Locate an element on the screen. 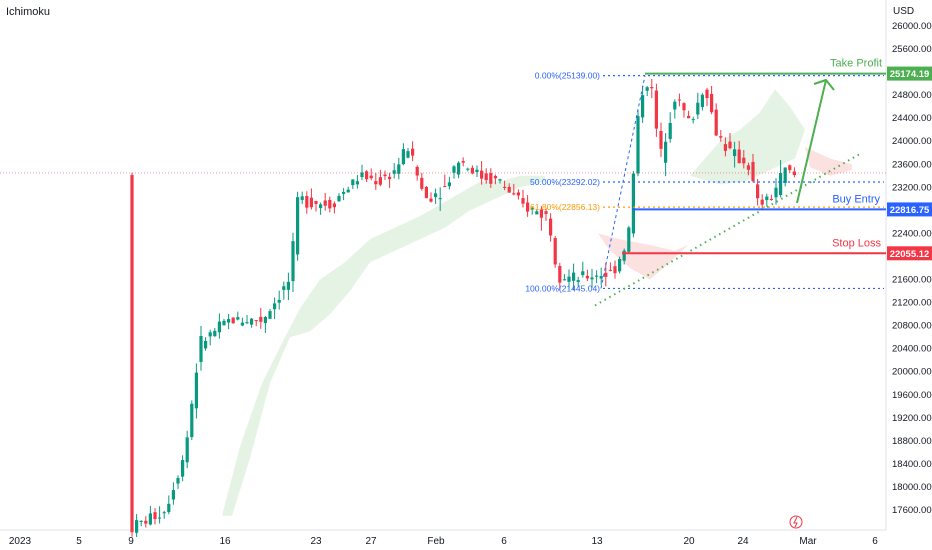  y-tick-label: 24800.00 is located at coordinates (912, 95).